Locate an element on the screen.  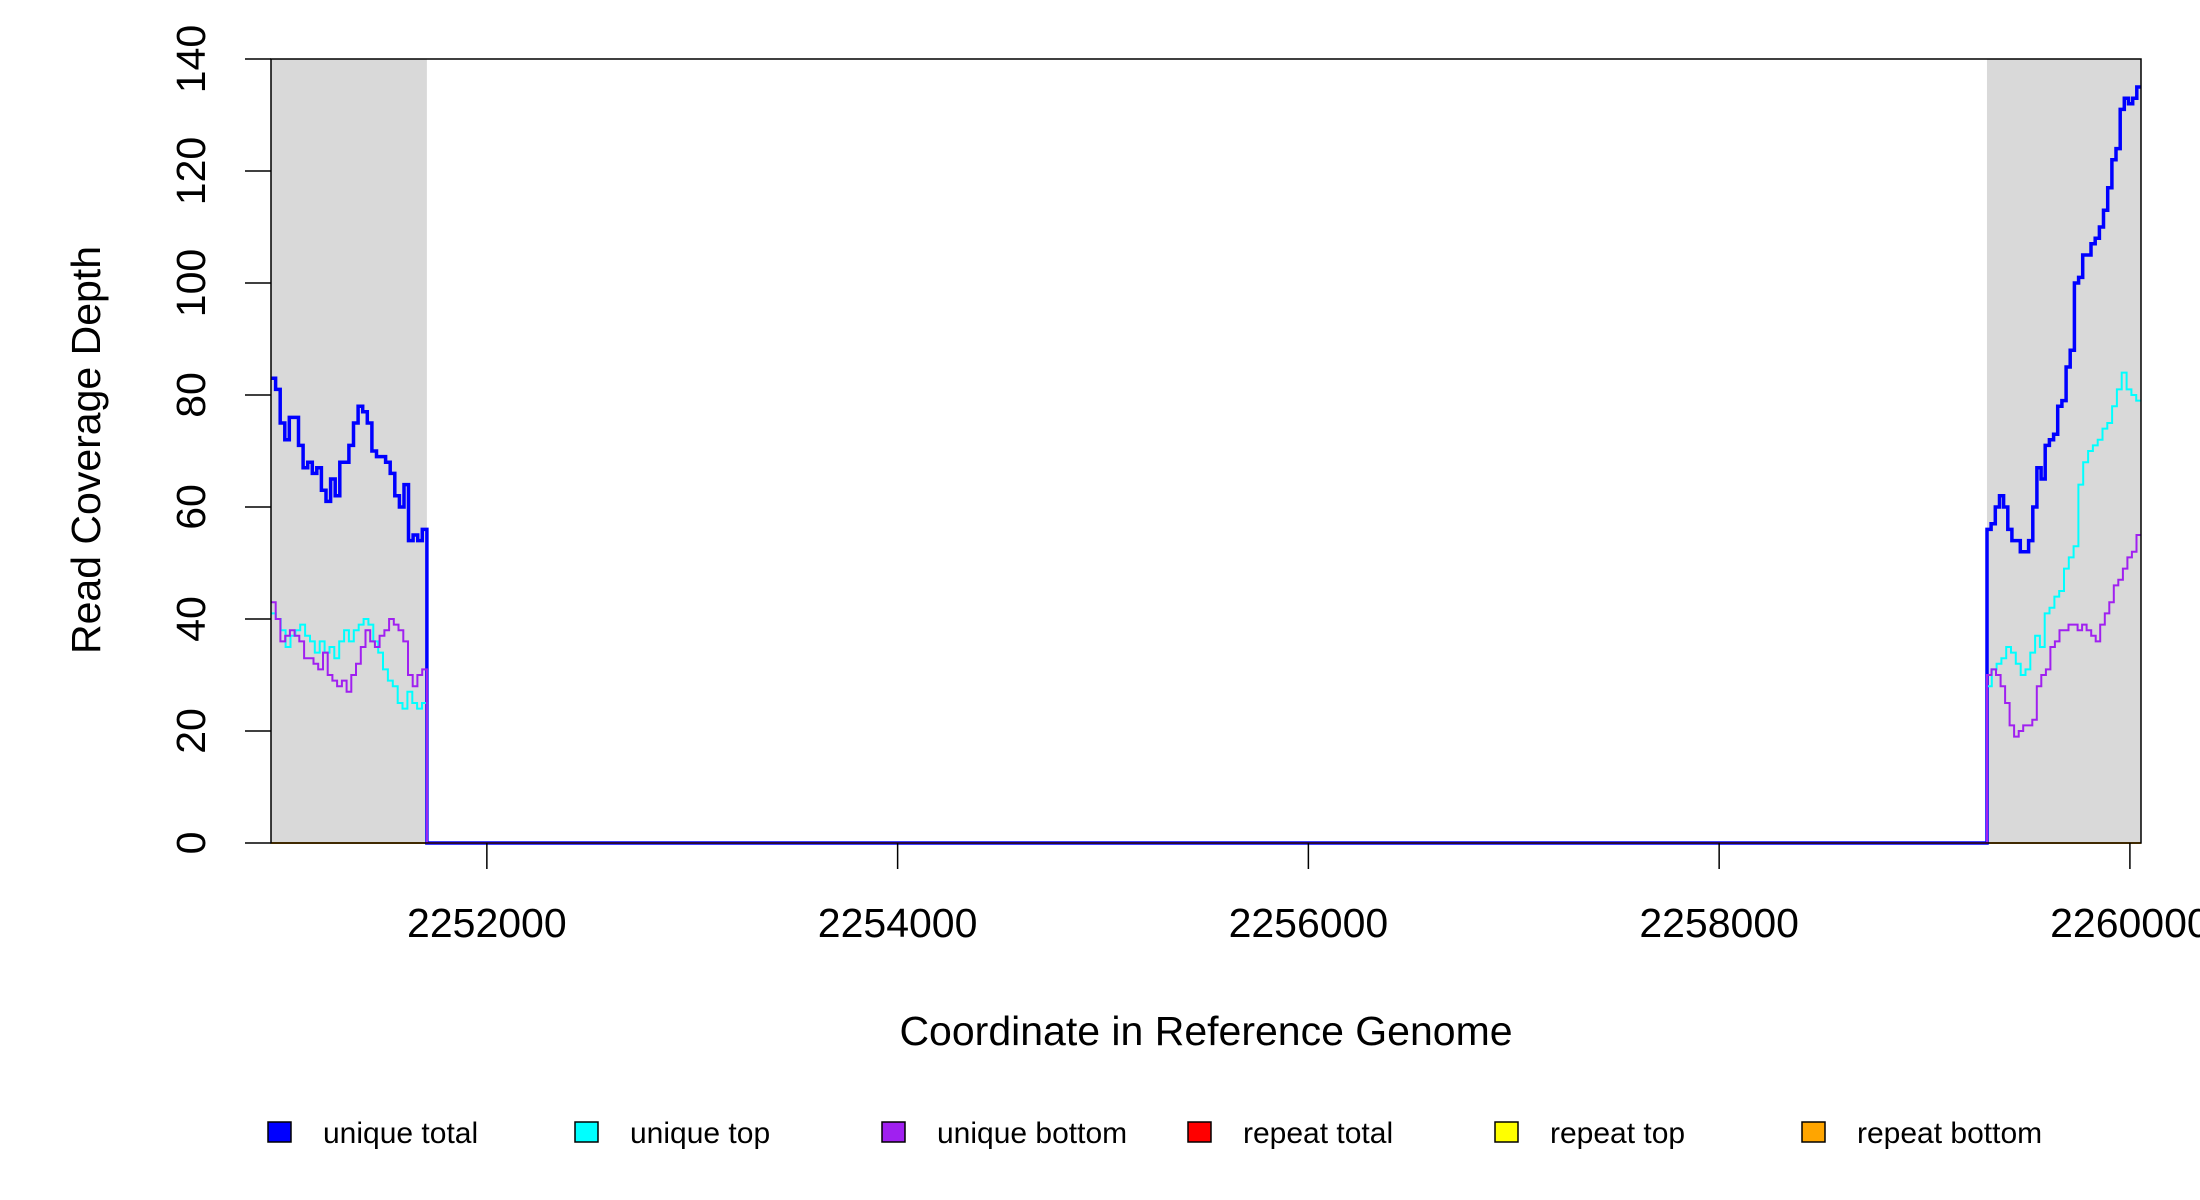
y-tick-label: 60 is located at coordinates (191, 507).